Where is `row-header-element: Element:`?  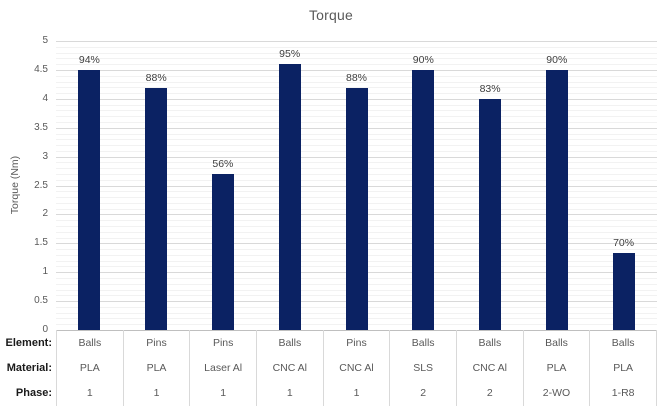 row-header-element: Element: is located at coordinates (28, 342).